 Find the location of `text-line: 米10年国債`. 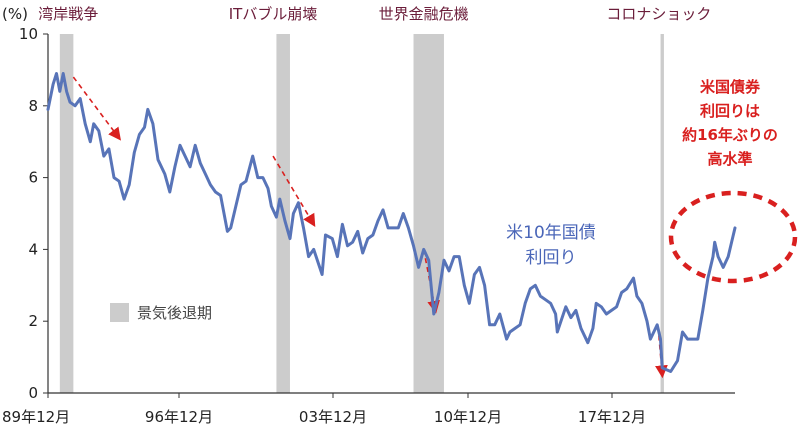

text-line: 米10年国債 is located at coordinates (551, 233).